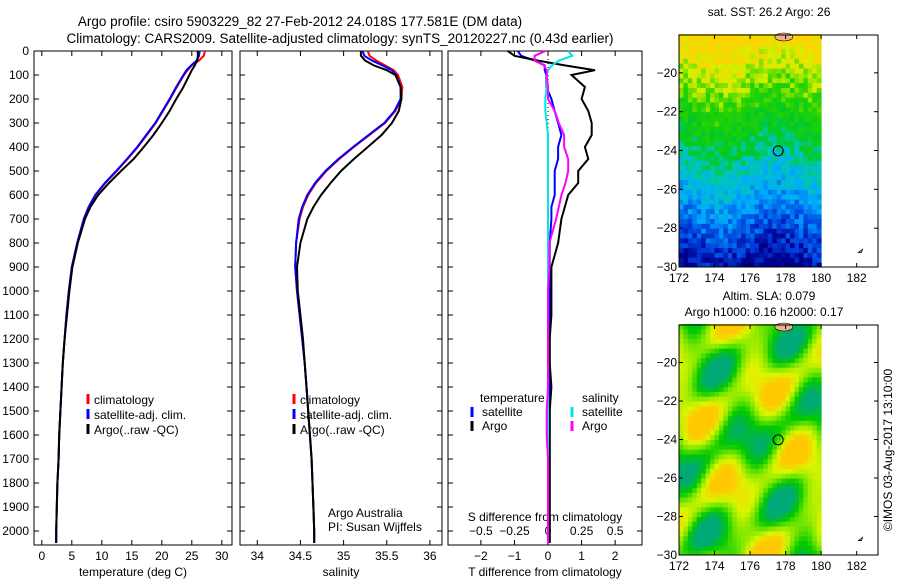 The image size is (900, 585). I want to click on series-line-argo---raw--qc-, so click(127, 297).